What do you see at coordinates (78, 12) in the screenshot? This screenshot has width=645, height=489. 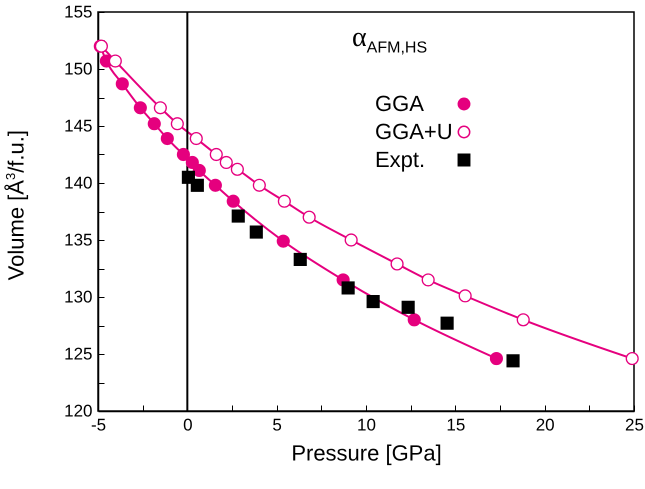 I see `y-tick-label: 155` at bounding box center [78, 12].